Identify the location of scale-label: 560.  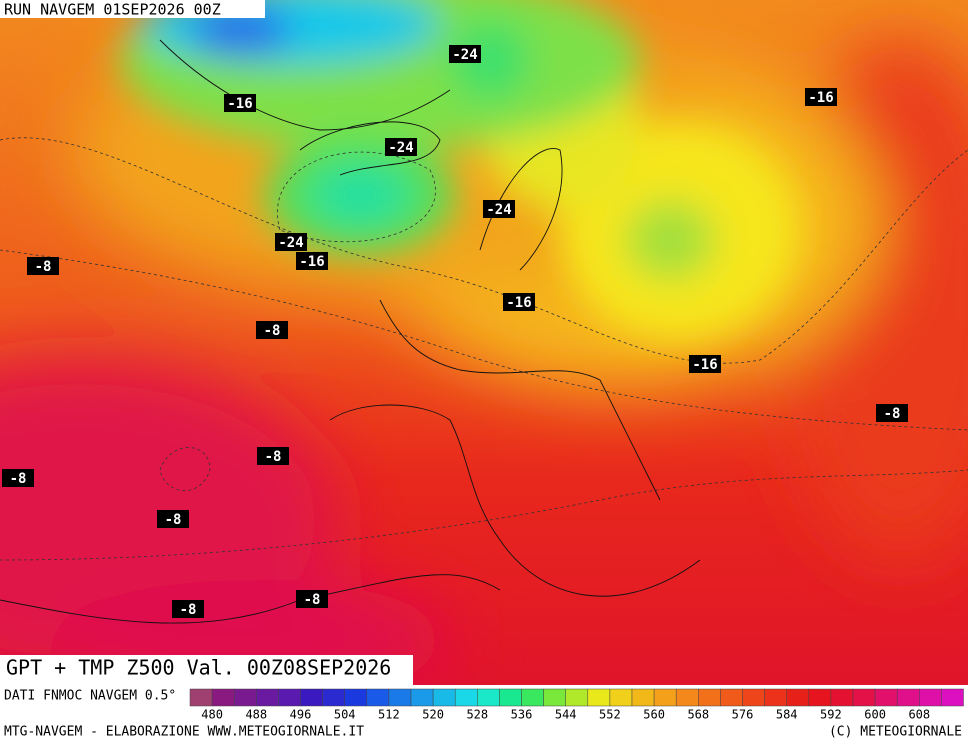
(654, 715).